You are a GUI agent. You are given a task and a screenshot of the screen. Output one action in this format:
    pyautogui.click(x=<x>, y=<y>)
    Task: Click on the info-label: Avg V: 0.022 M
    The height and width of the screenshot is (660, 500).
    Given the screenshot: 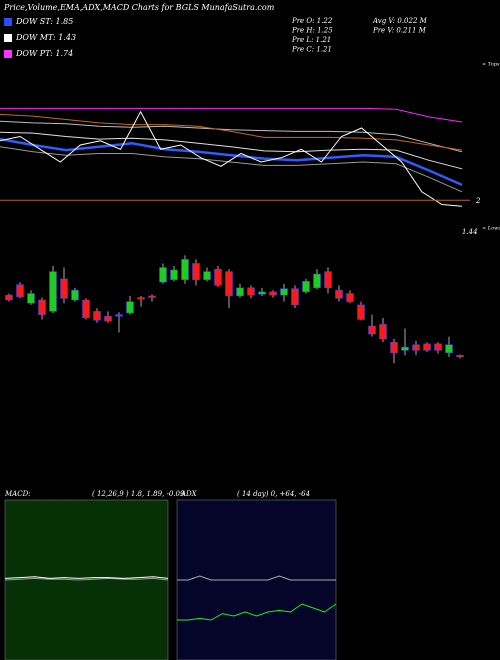 What is the action you would take?
    pyautogui.click(x=400, y=21)
    